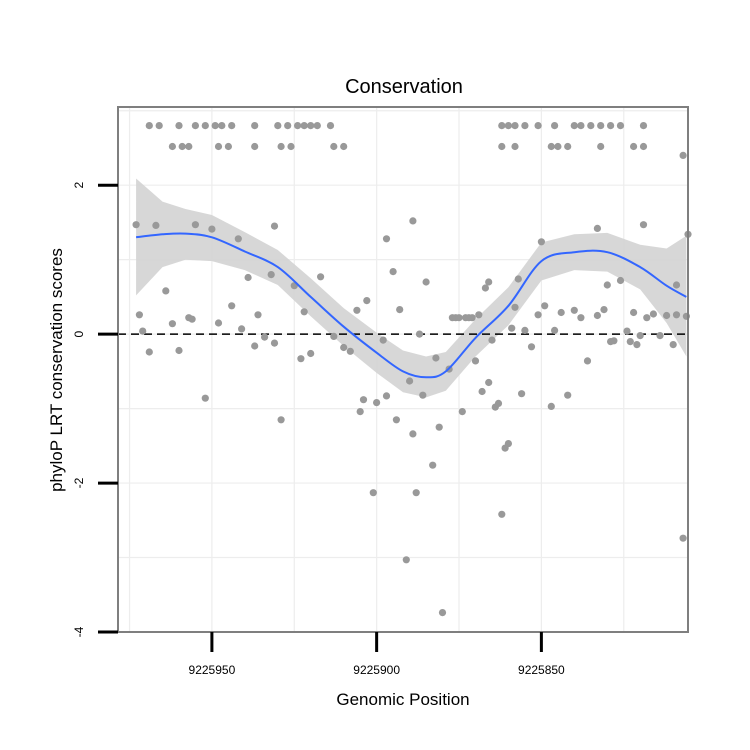  Describe the element at coordinates (212, 670) in the screenshot. I see `x-tick-label: 9225950` at that location.